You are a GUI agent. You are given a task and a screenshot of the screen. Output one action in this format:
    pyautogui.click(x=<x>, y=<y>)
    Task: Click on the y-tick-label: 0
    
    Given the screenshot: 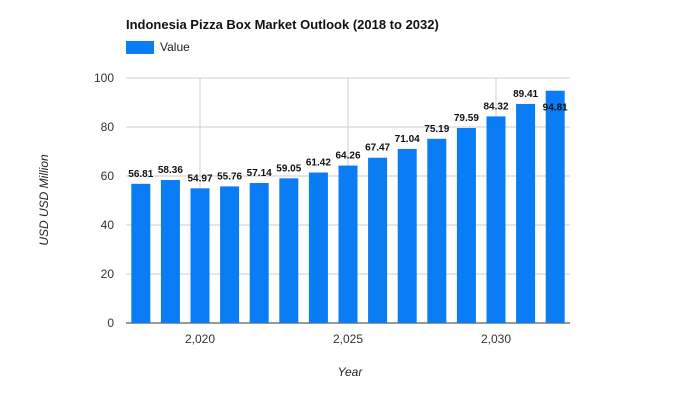 What is the action you would take?
    pyautogui.click(x=110, y=323)
    